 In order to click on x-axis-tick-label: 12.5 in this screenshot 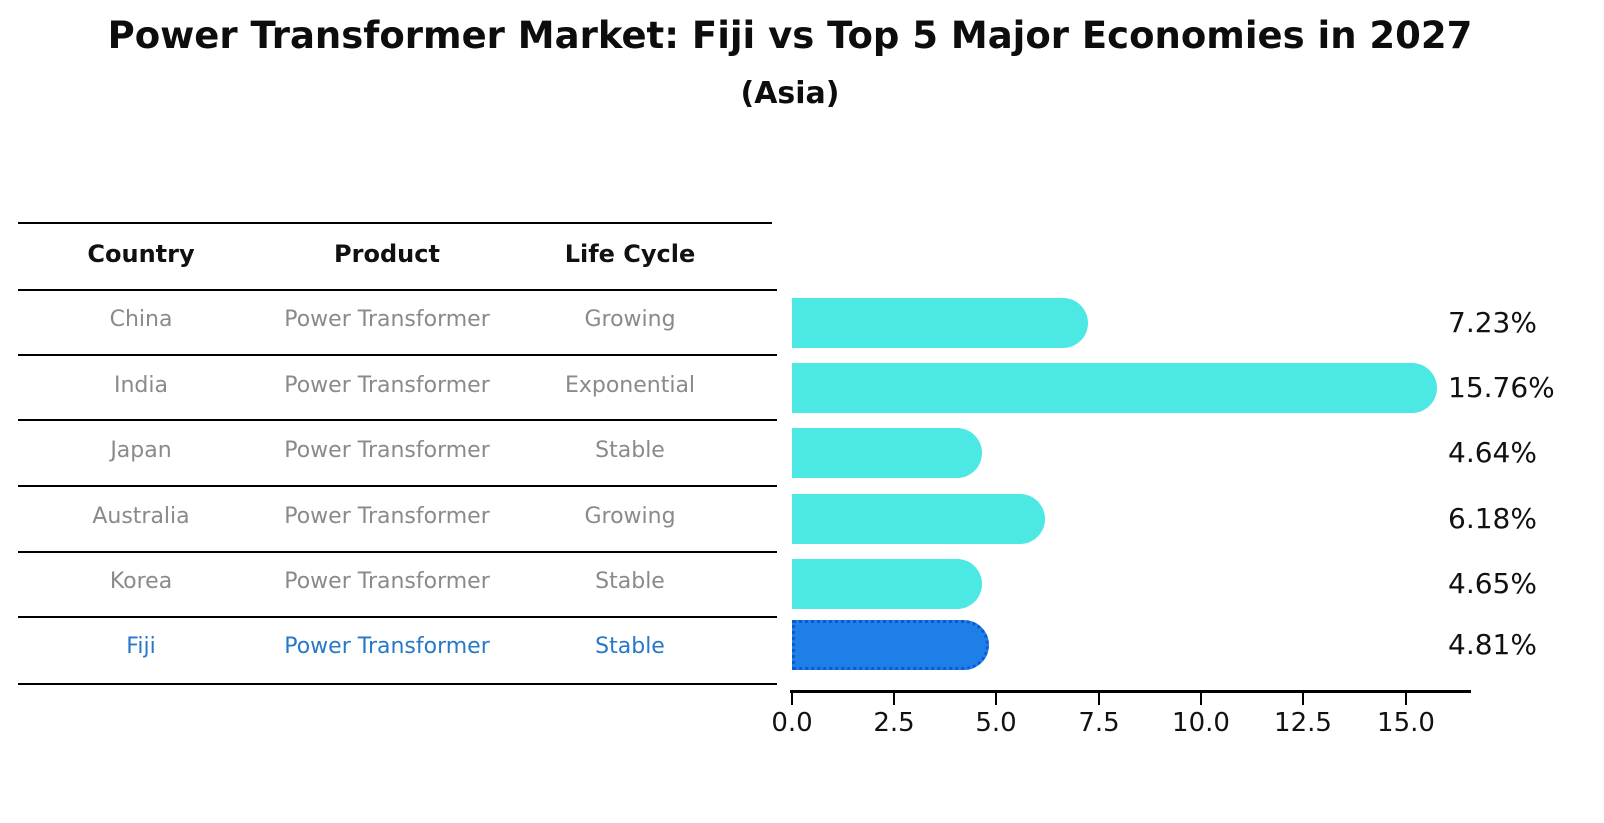, I will do `click(1303, 723)`.